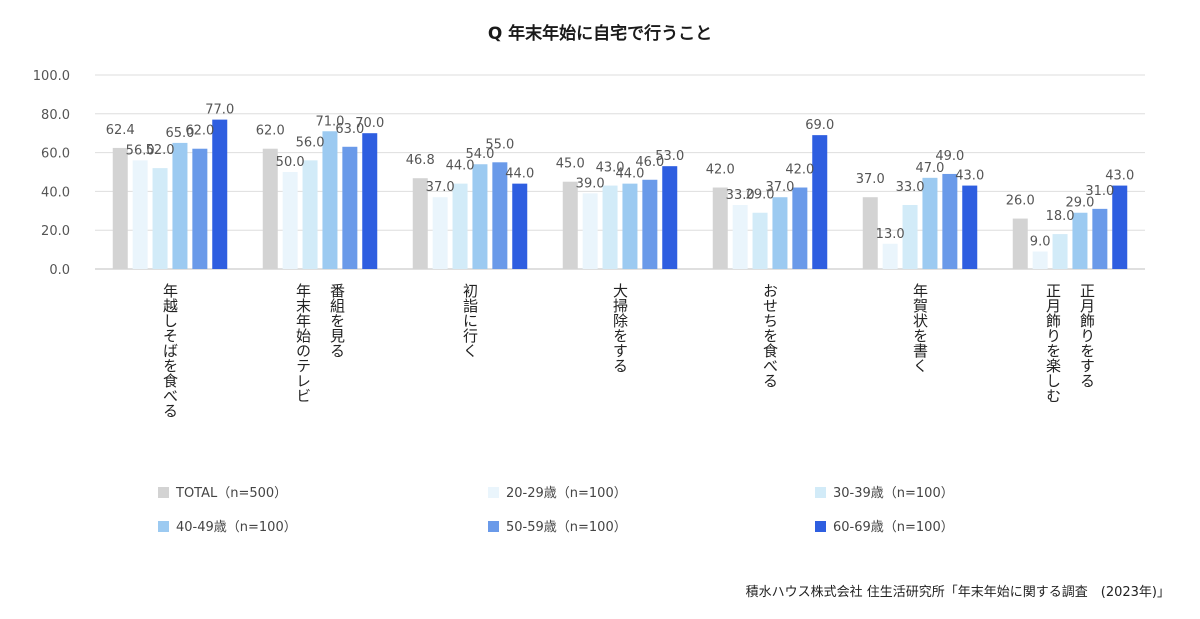 The height and width of the screenshot is (619, 1200). I want to click on y-tick-label: 60.0, so click(55, 154).